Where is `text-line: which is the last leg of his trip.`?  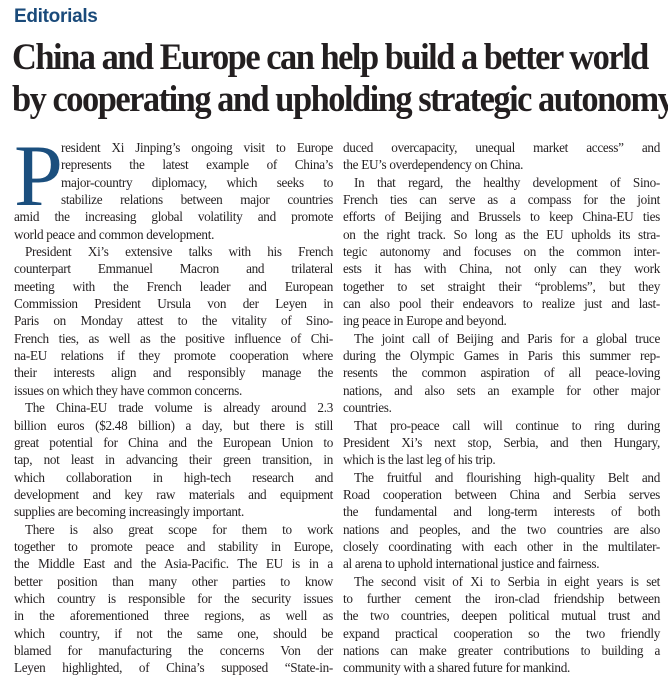 text-line: which is the last leg of his trip. is located at coordinates (419, 460).